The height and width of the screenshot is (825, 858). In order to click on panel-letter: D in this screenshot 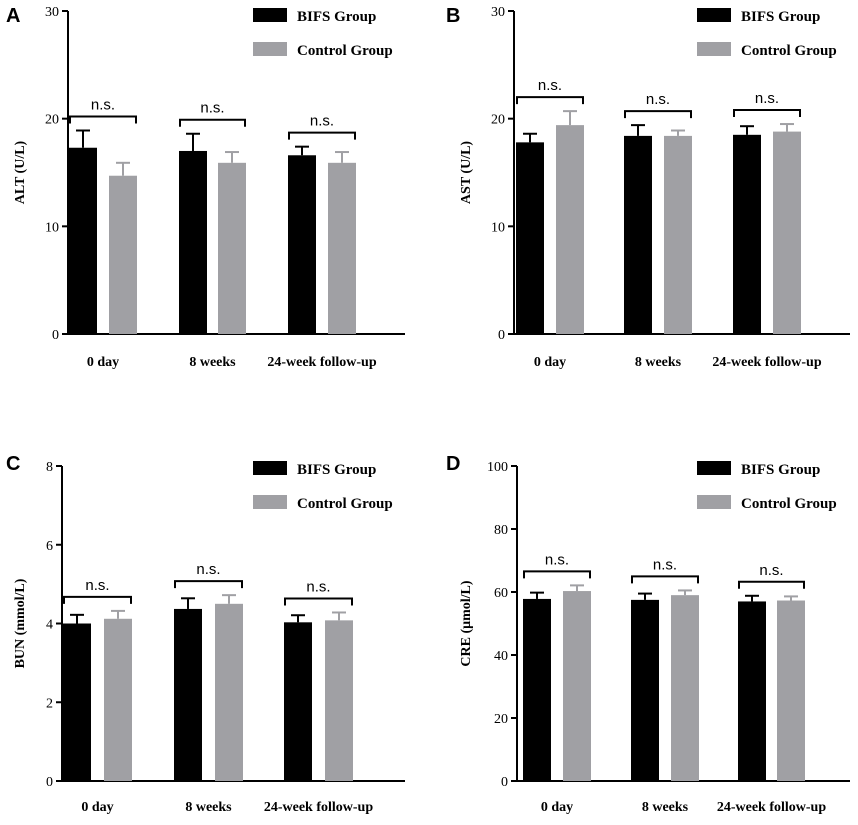, I will do `click(453, 464)`.